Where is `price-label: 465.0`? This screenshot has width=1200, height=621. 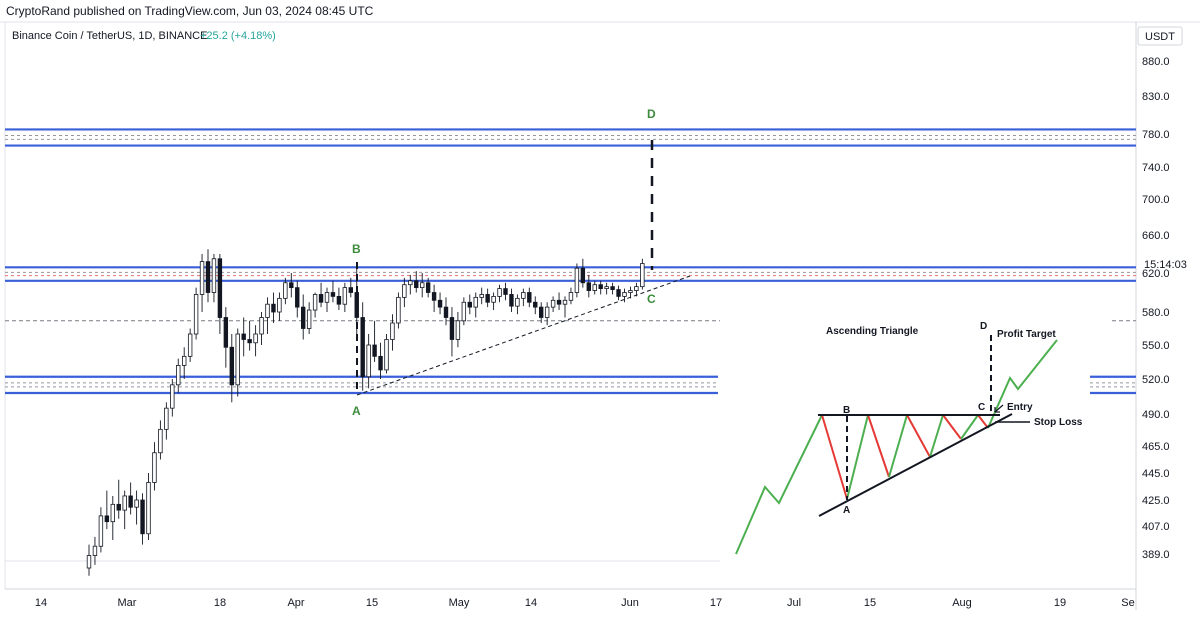
price-label: 465.0 is located at coordinates (1156, 447).